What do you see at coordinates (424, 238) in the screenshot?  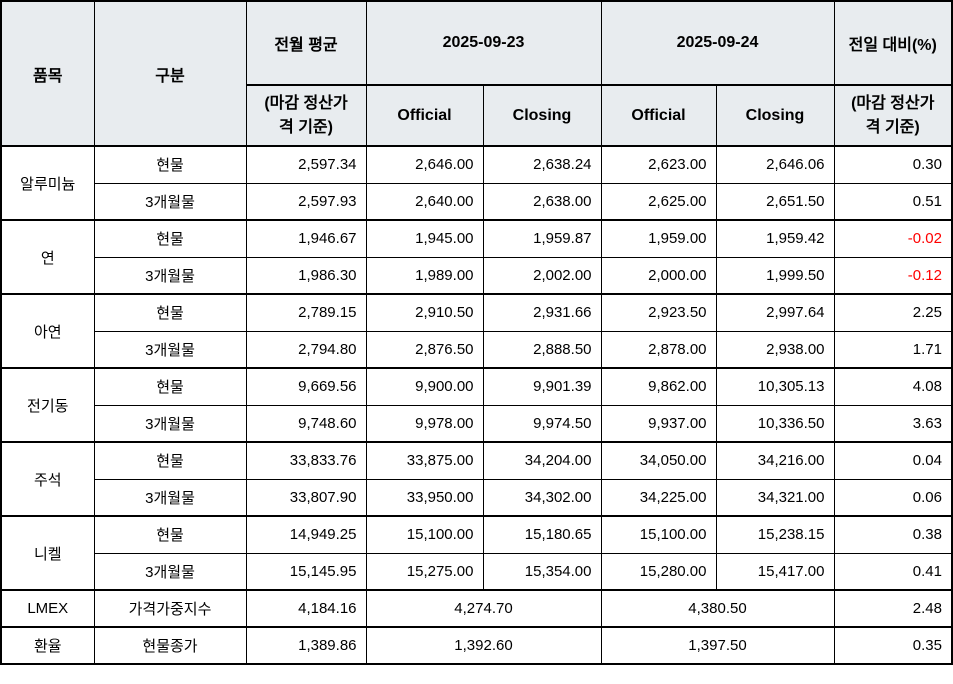 I see `date1-official-cell: 1,945.00` at bounding box center [424, 238].